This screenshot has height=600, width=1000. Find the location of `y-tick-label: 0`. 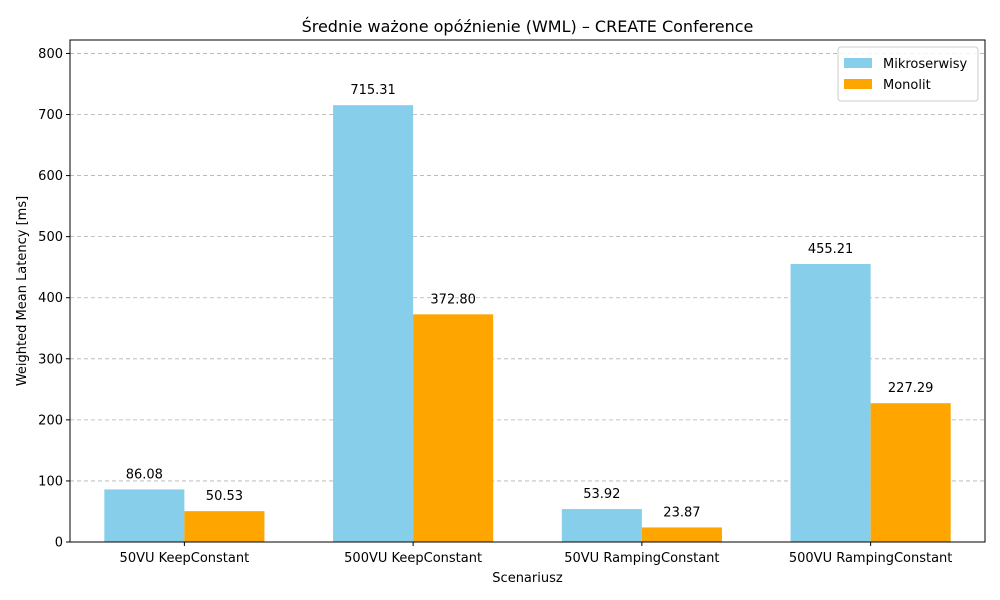

y-tick-label: 0 is located at coordinates (59, 543).